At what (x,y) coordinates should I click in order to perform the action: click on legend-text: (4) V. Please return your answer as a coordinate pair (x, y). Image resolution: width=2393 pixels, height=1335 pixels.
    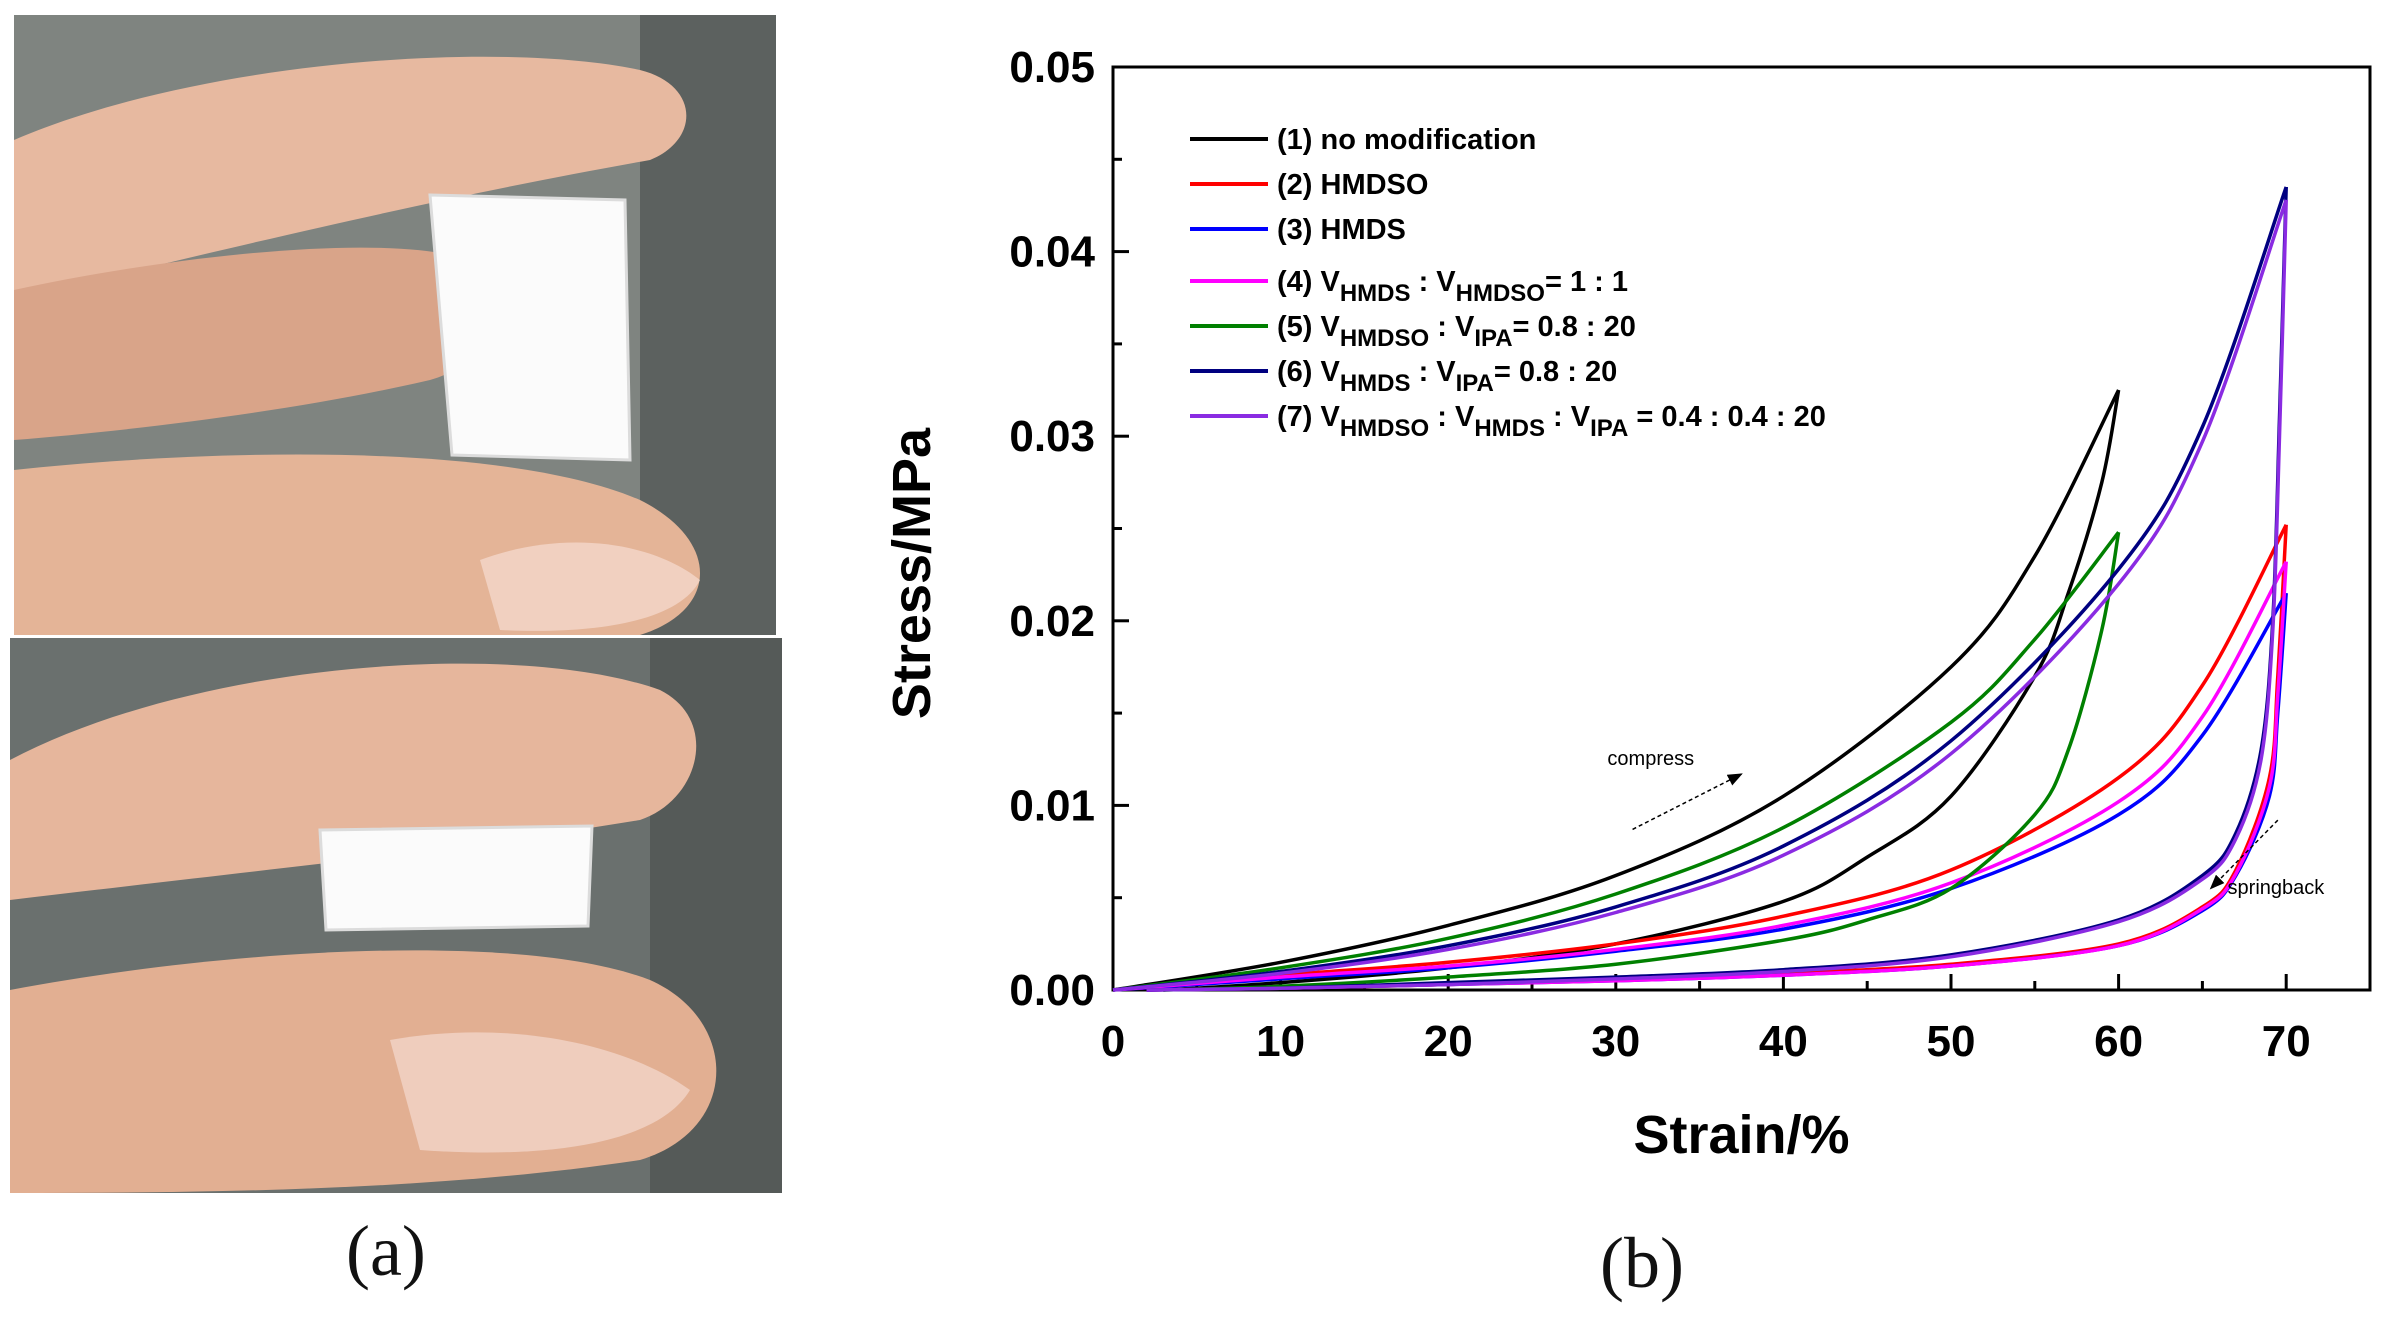
    Looking at the image, I should click on (1309, 282).